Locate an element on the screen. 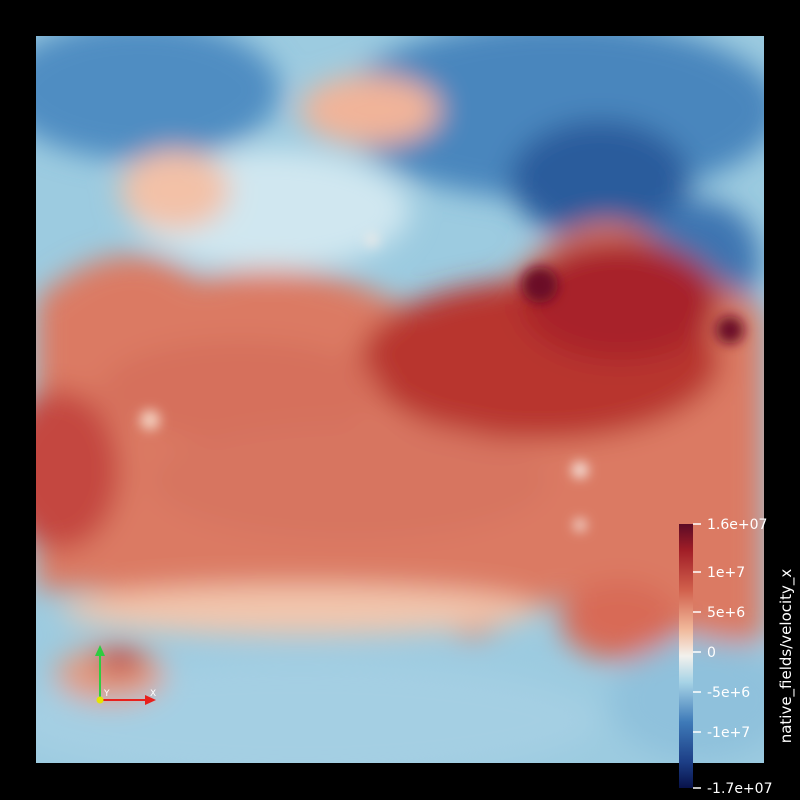 The image size is (800, 800). colorbar-tick-label: 1e+7 is located at coordinates (726, 573).